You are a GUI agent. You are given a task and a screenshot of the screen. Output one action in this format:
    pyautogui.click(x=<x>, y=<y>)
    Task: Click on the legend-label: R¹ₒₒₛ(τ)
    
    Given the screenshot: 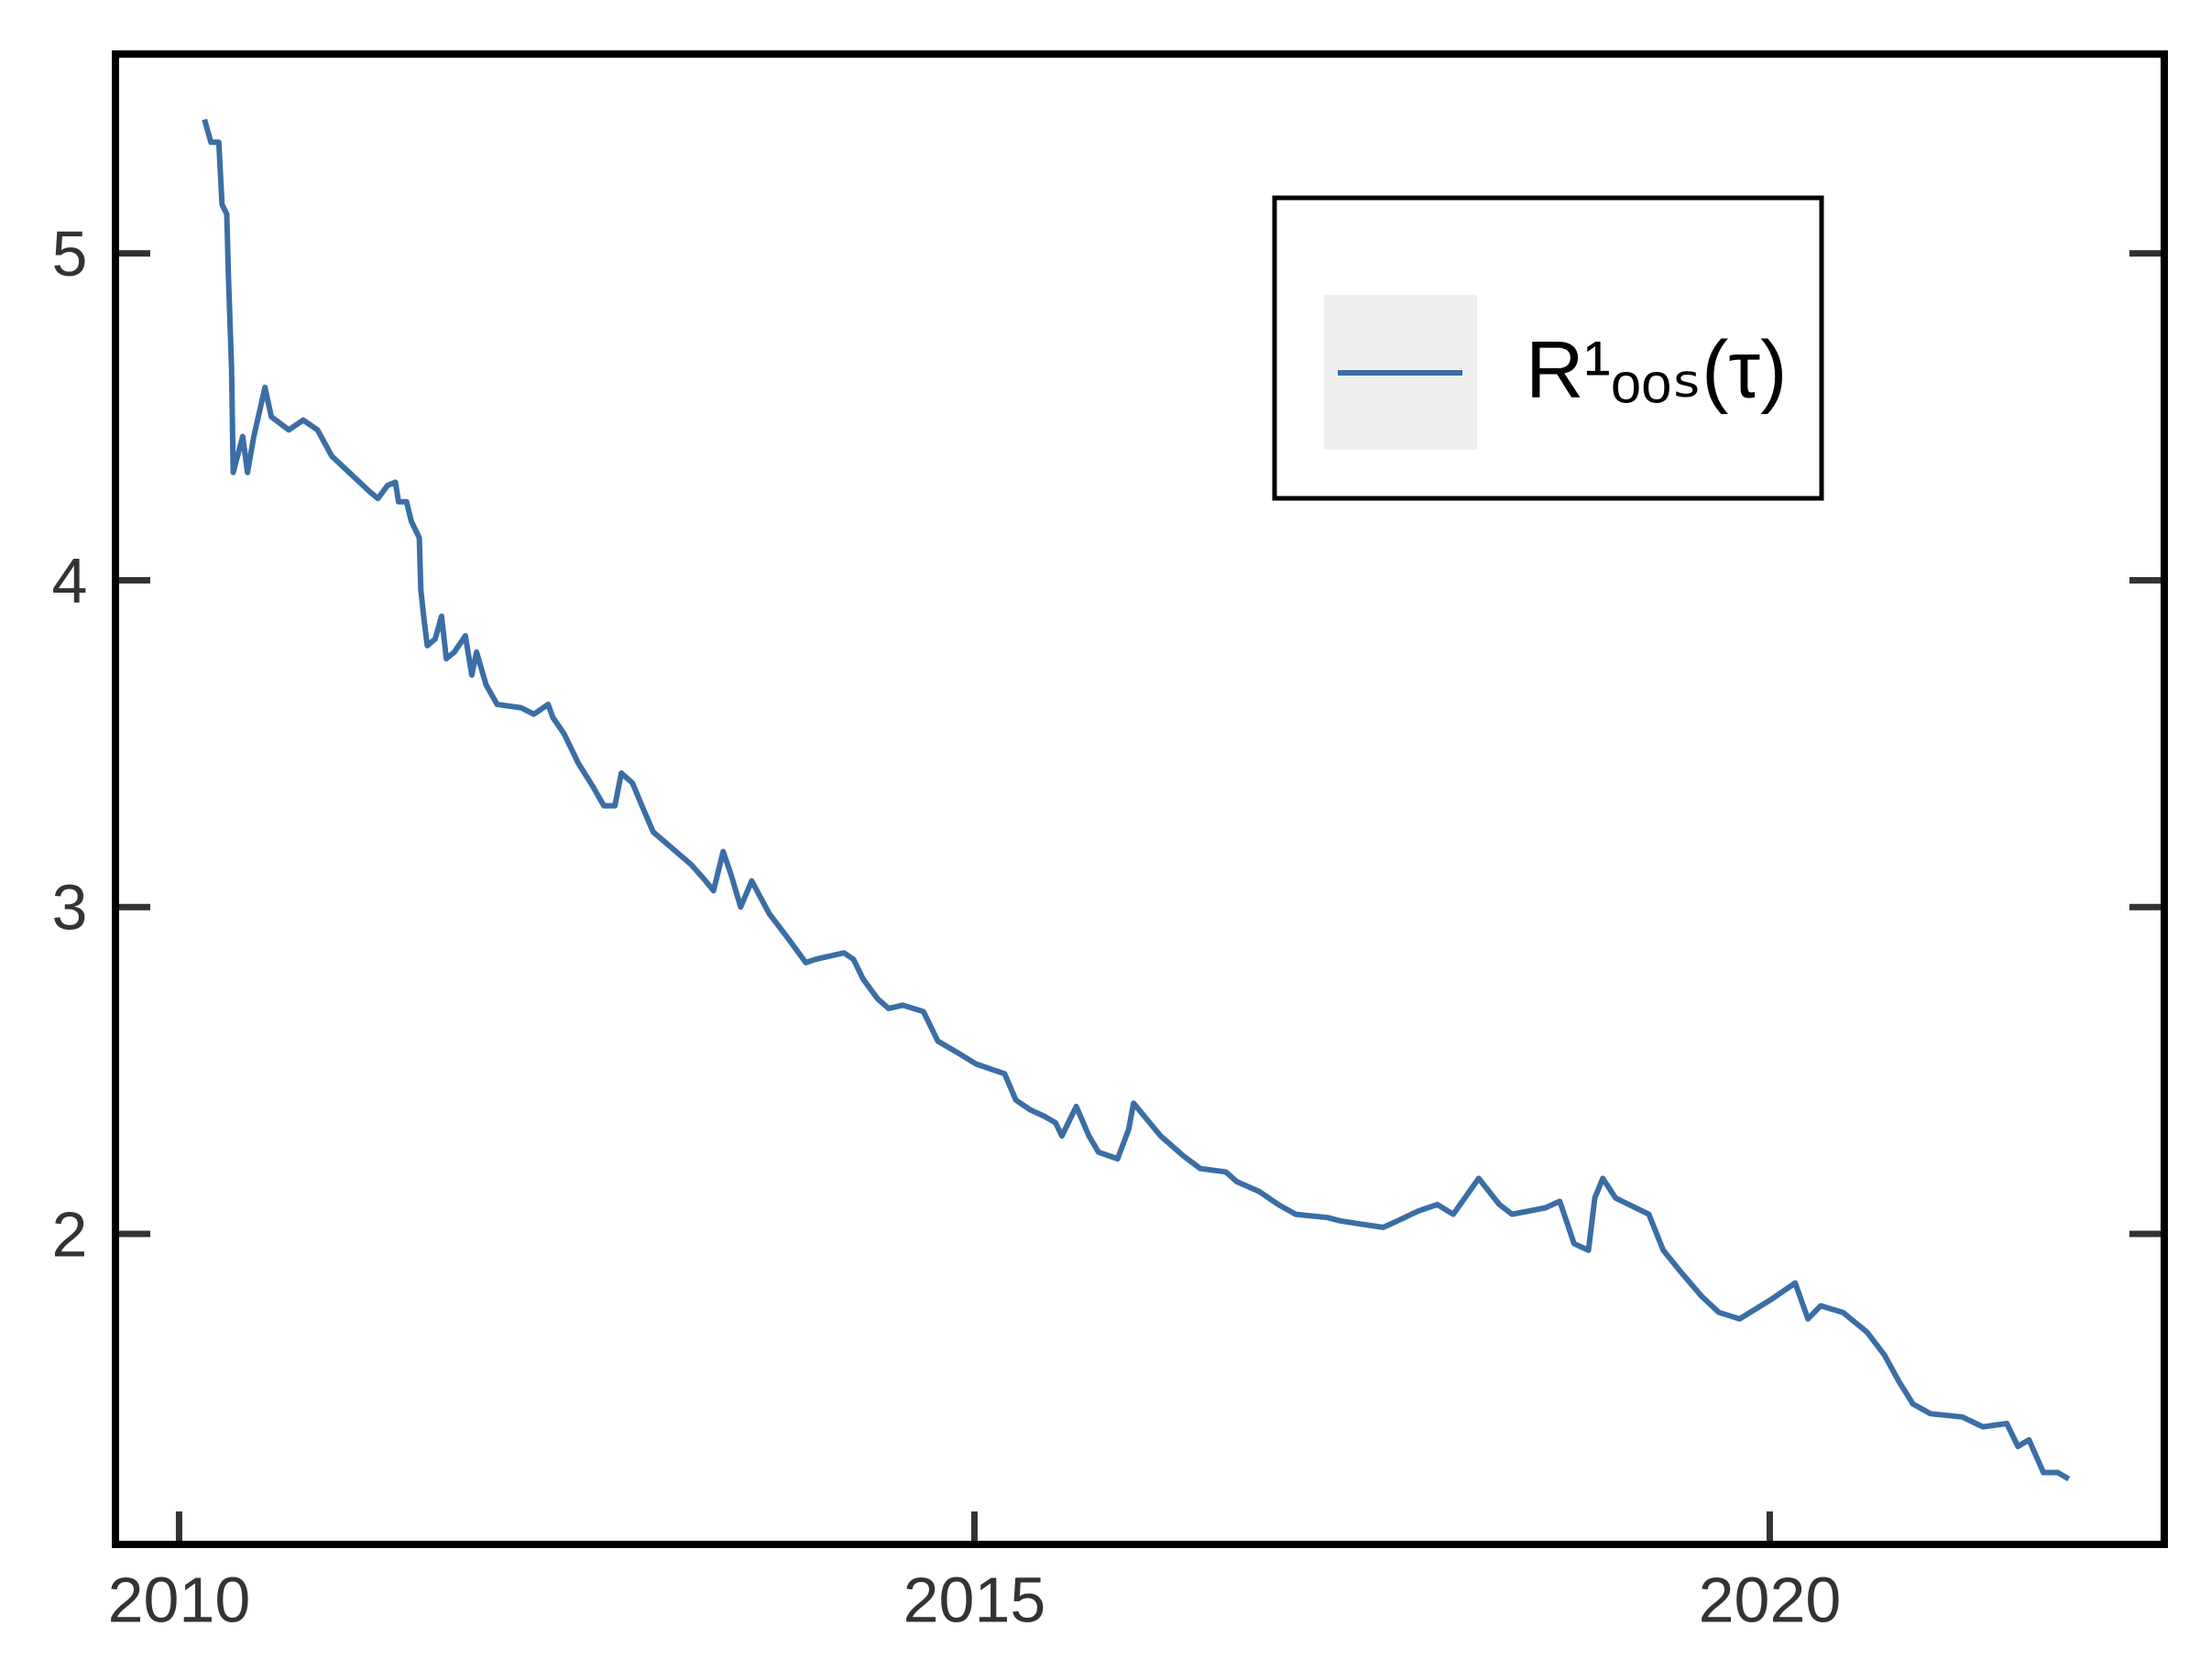 What is the action you would take?
    pyautogui.click(x=1656, y=368)
    